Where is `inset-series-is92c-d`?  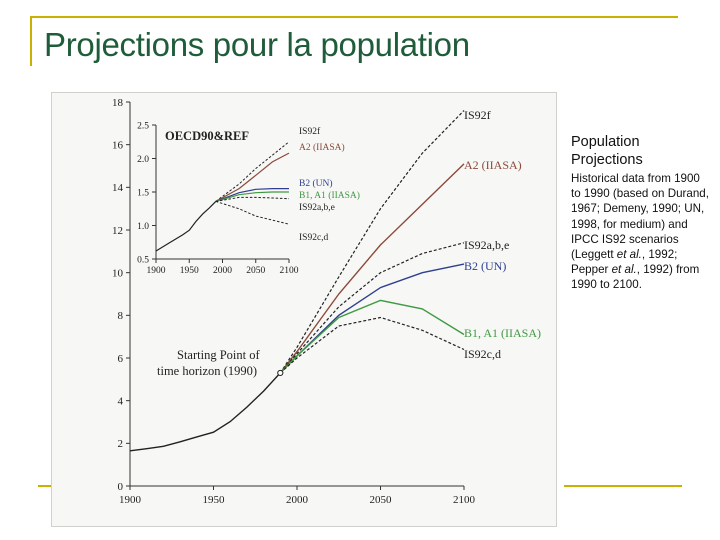
inset-series-is92c-d is located at coordinates (252, 212).